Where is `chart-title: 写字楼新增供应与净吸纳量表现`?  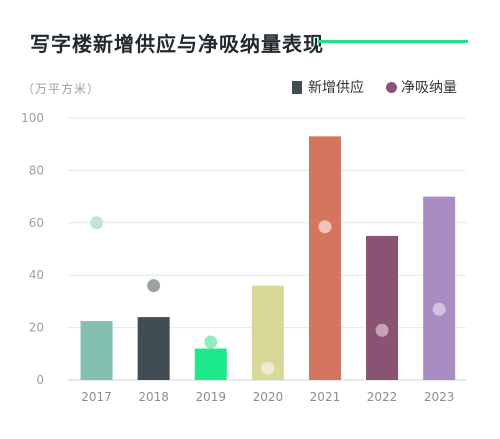
chart-title: 写字楼新增供应与净吸纳量表现 is located at coordinates (177, 44).